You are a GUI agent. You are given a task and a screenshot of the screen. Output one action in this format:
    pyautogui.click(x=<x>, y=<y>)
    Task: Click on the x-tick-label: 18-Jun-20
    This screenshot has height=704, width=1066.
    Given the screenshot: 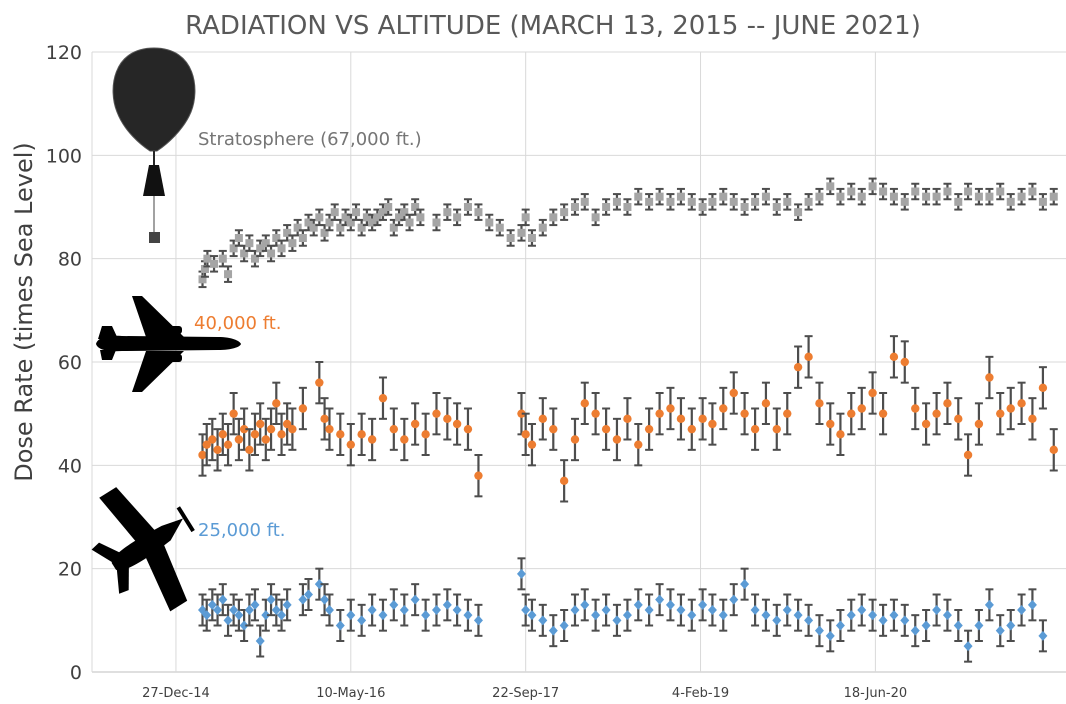 What is the action you would take?
    pyautogui.click(x=876, y=693)
    